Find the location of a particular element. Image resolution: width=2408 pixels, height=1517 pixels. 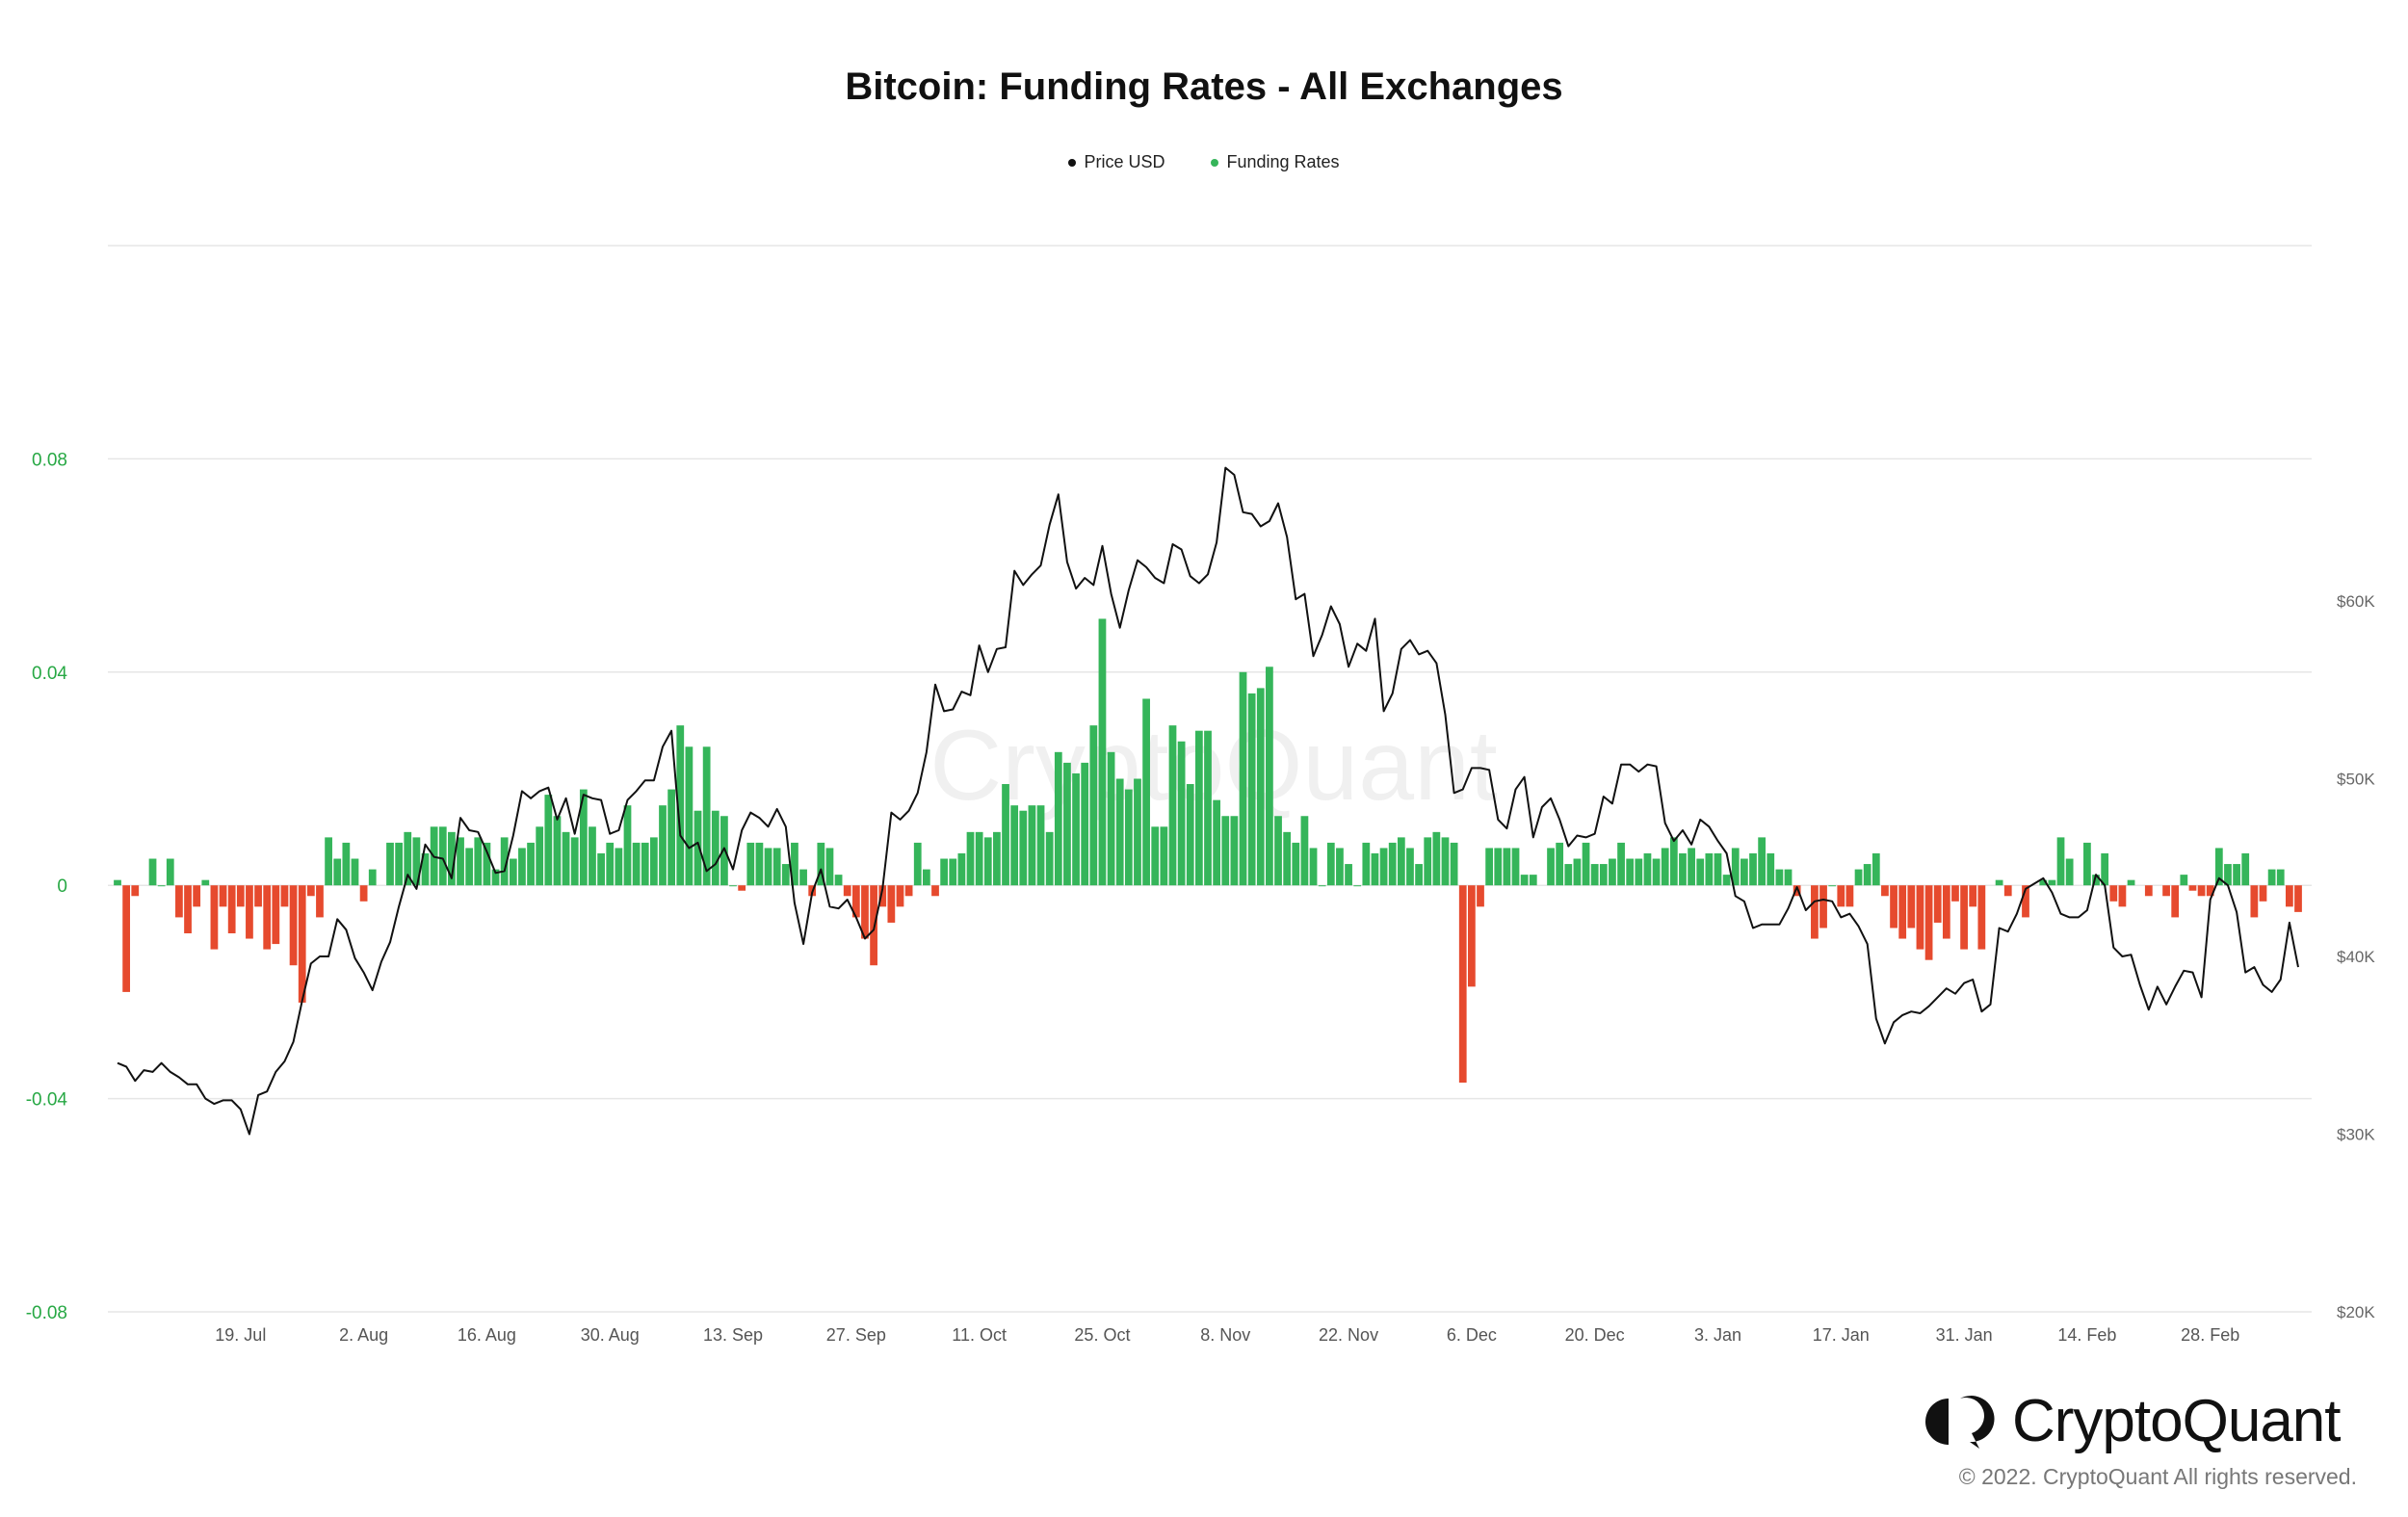

y-left-tick-label: -0.08 is located at coordinates (46, 1313).